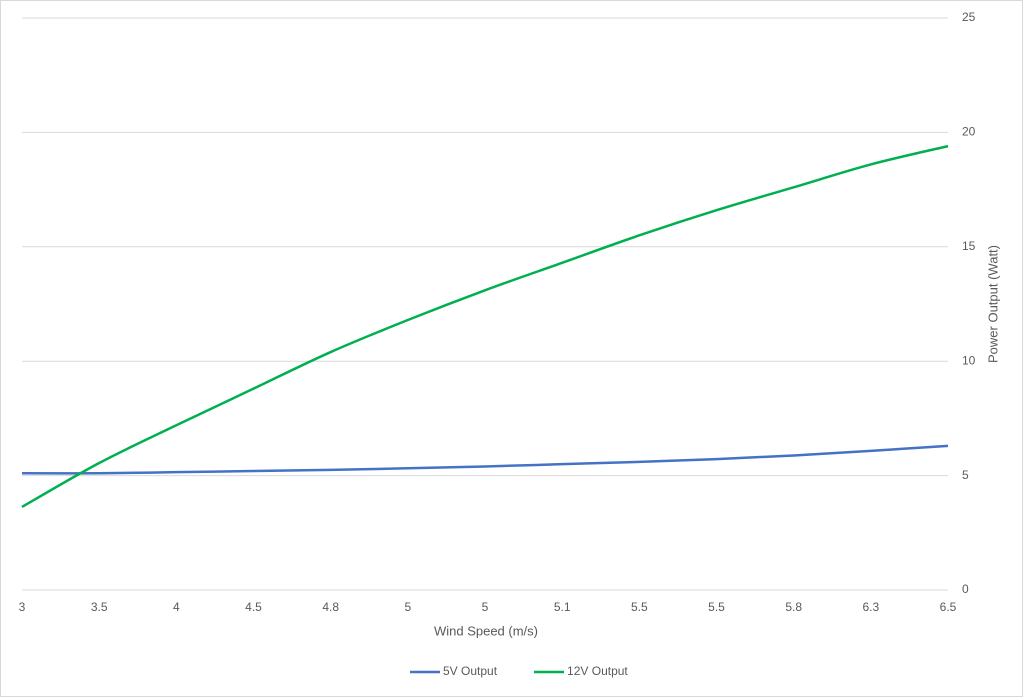  Describe the element at coordinates (965, 589) in the screenshot. I see `y-tick-label: 0` at that location.